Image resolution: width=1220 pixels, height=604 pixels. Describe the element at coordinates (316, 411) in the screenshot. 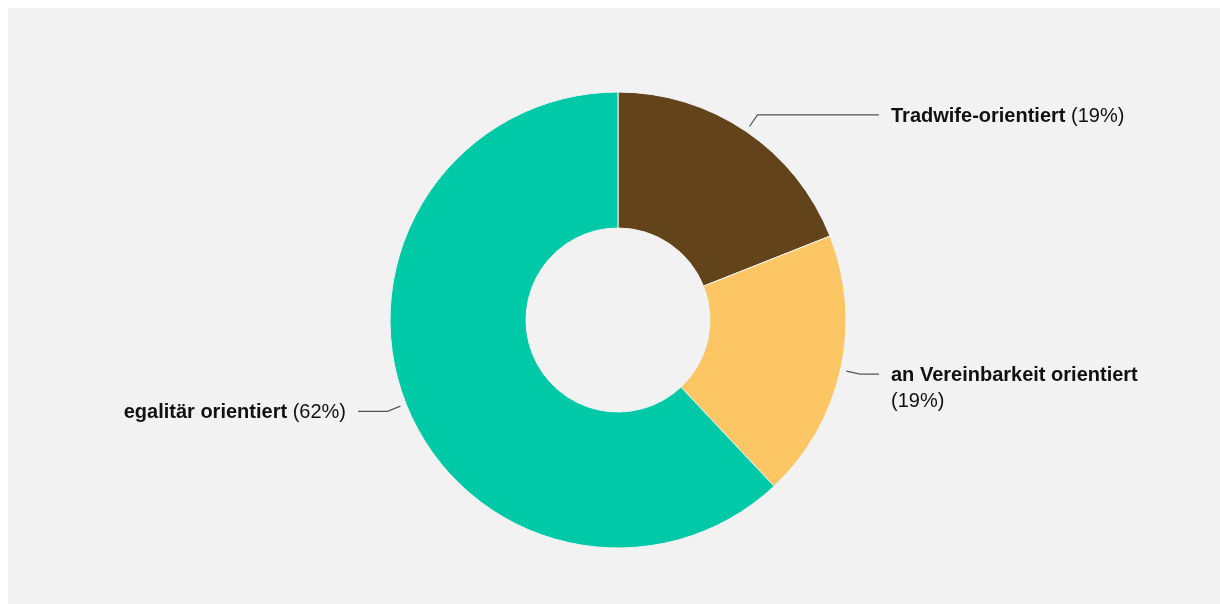

I see `data-label: (62%)` at that location.